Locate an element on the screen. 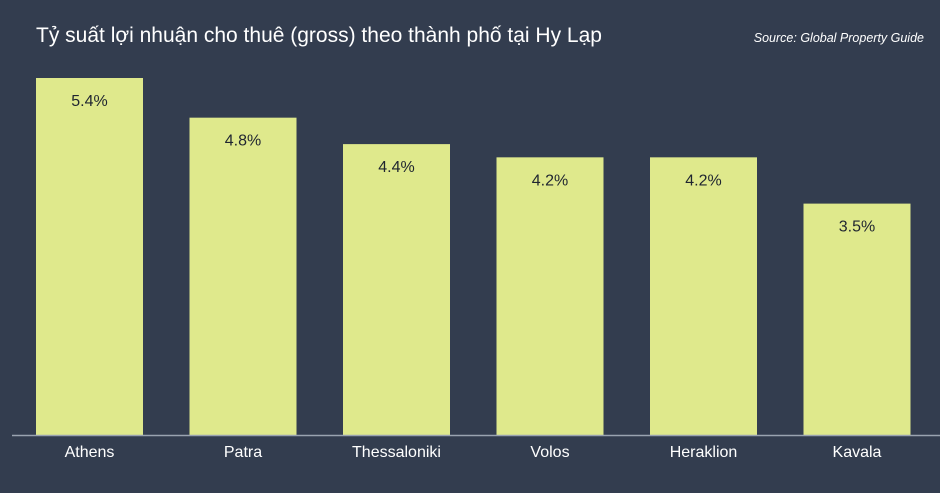 The image size is (940, 493). bar-athens is located at coordinates (89, 256).